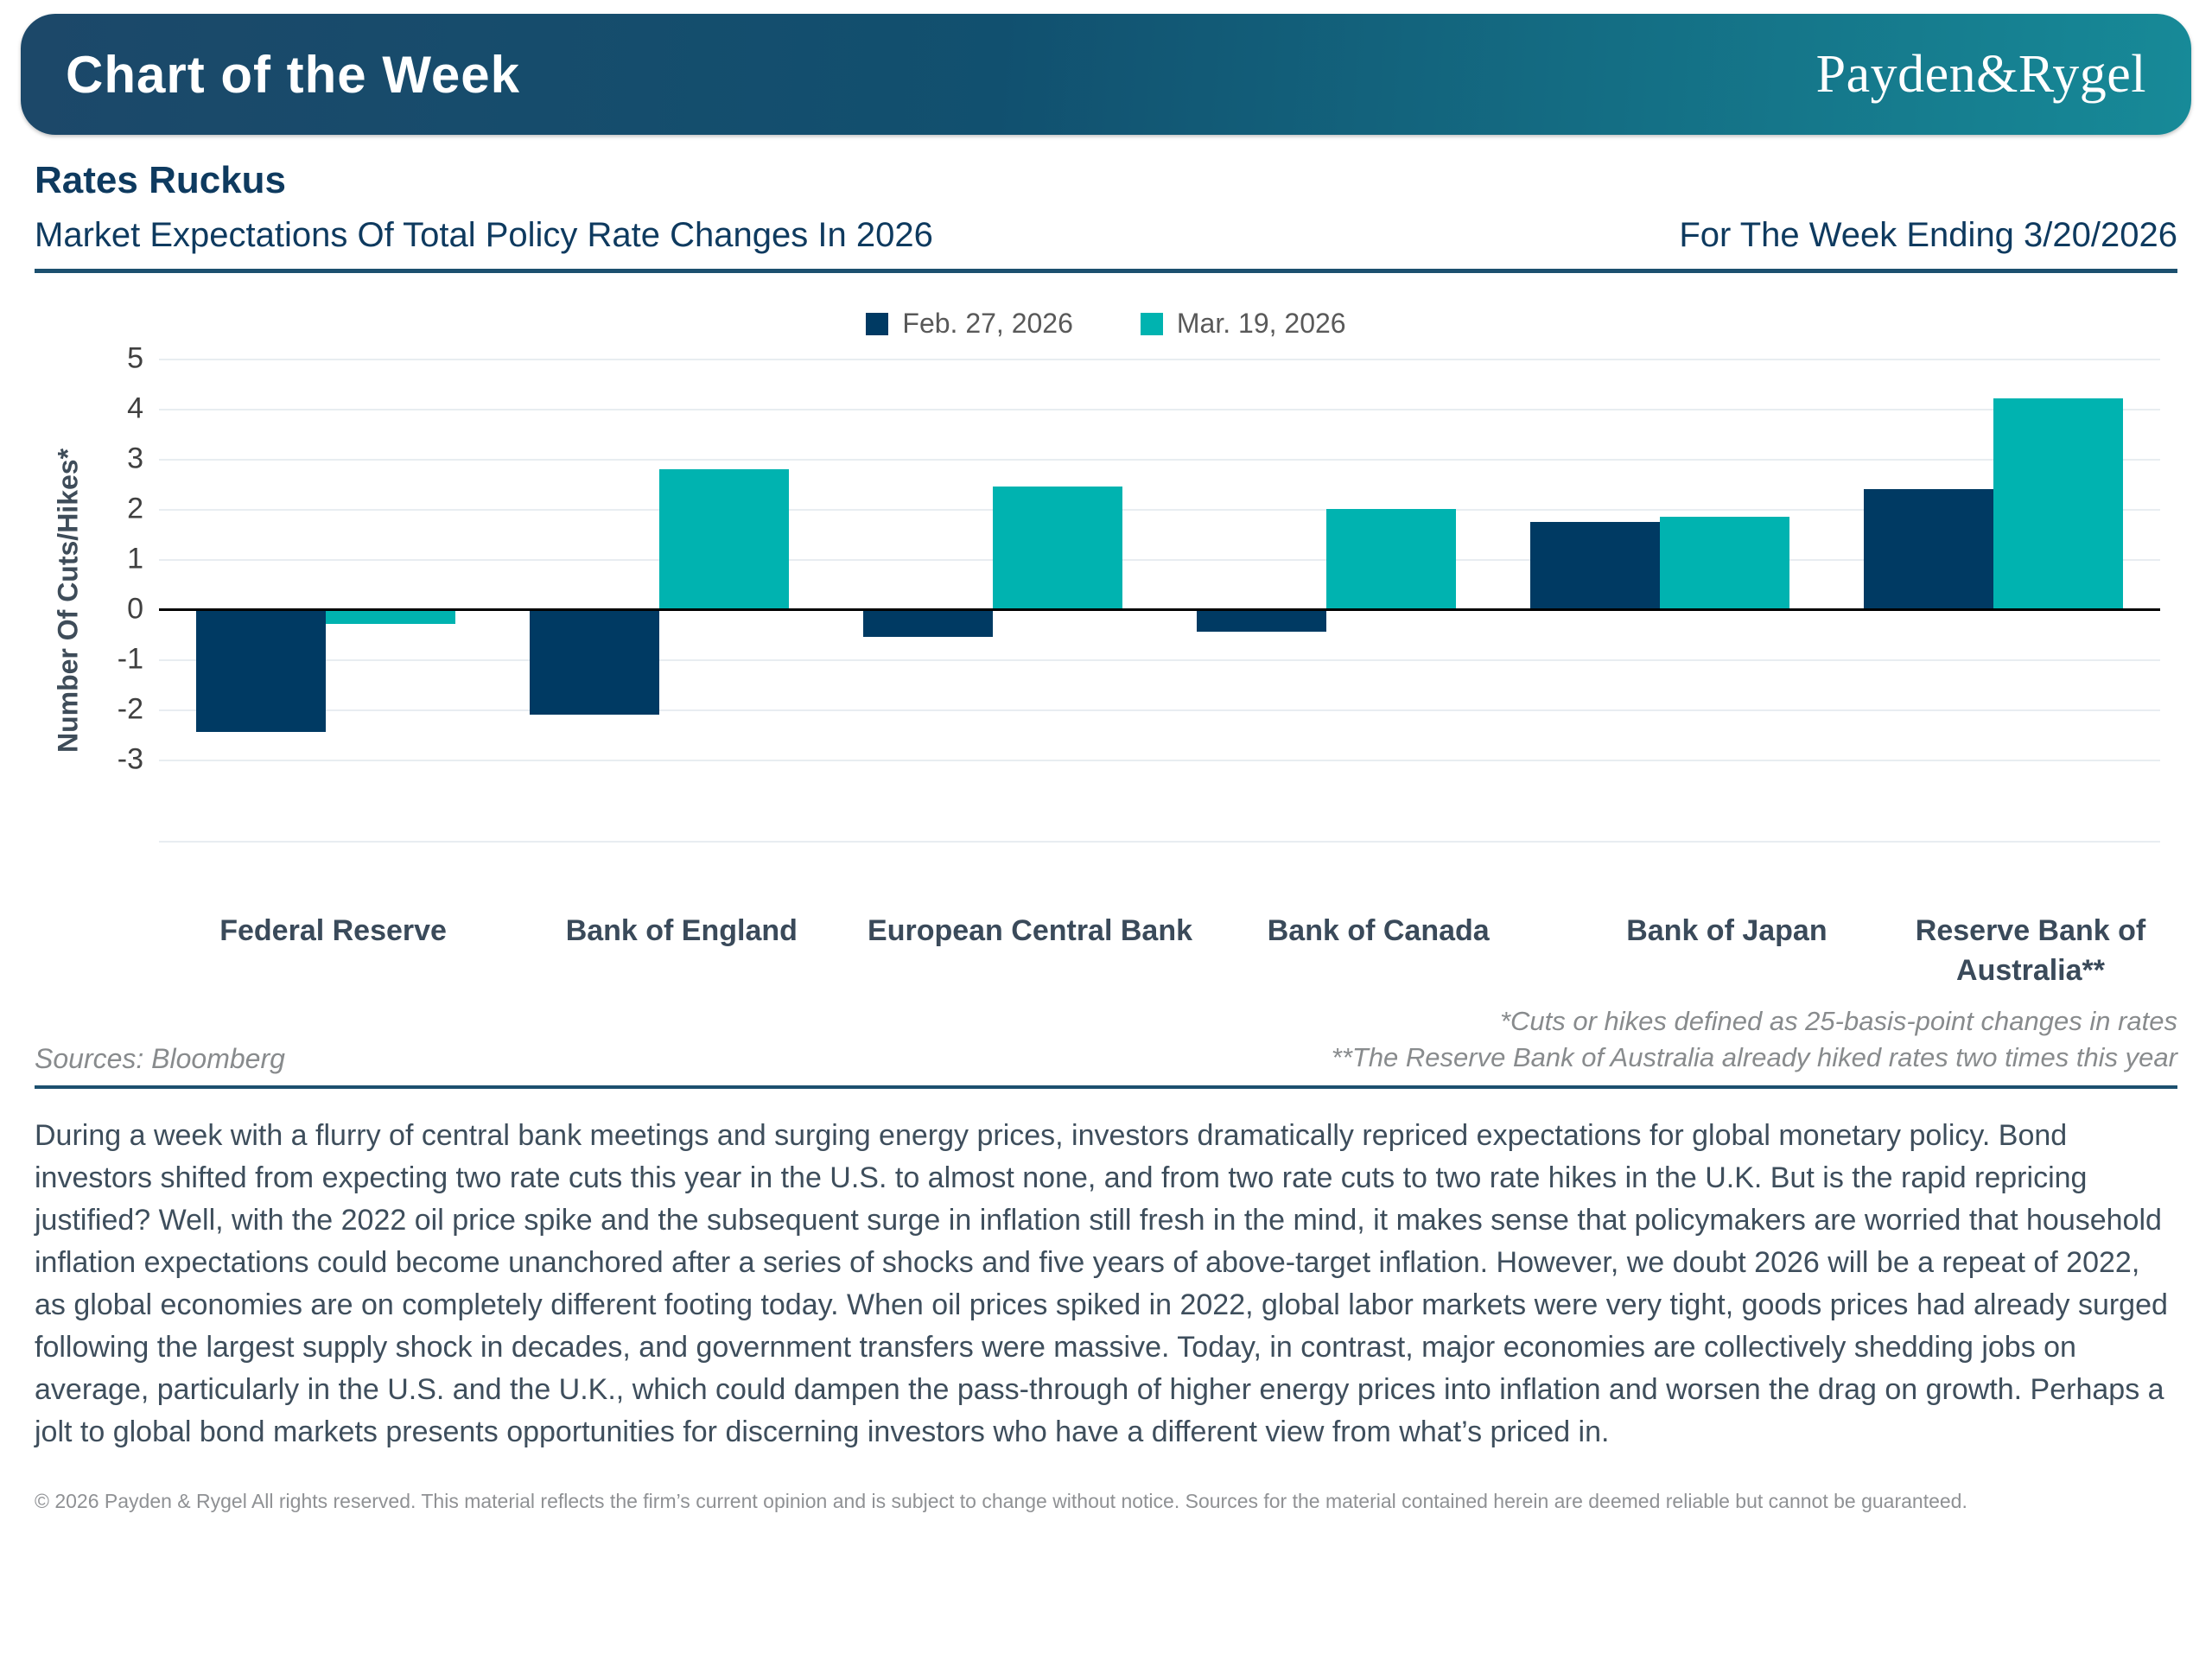 Image resolution: width=2212 pixels, height=1673 pixels. What do you see at coordinates (2030, 950) in the screenshot?
I see `x-category-label: Reserve Bank of Australia**` at bounding box center [2030, 950].